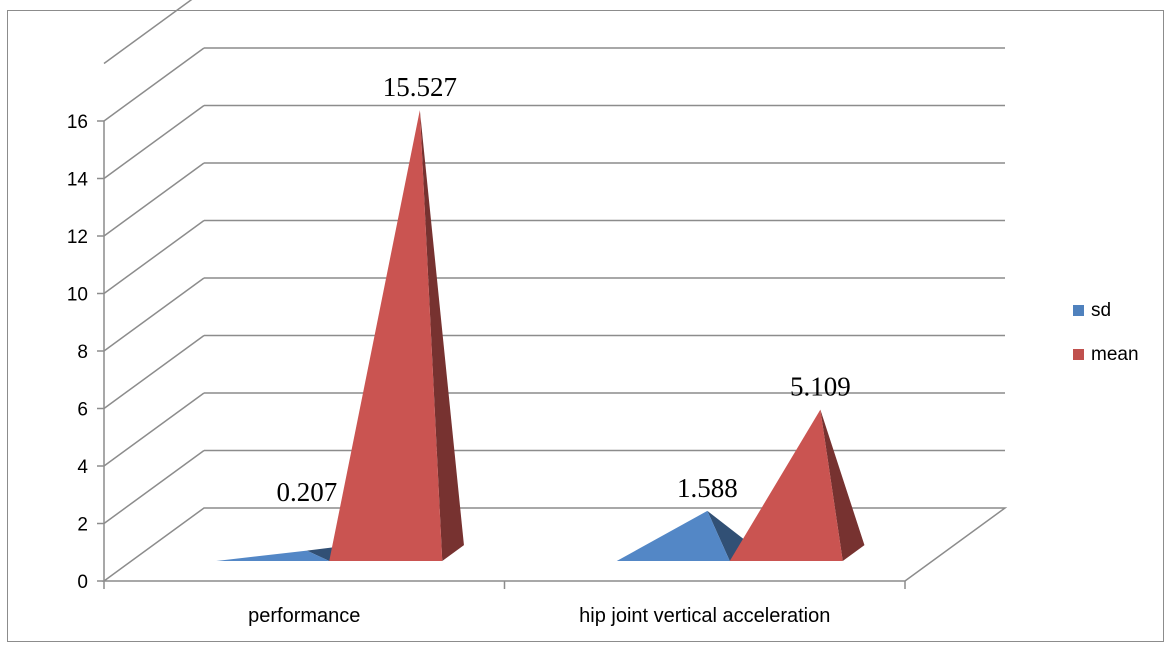 The width and height of the screenshot is (1171, 648). I want to click on data-label-mean: 15.527, so click(420, 87).